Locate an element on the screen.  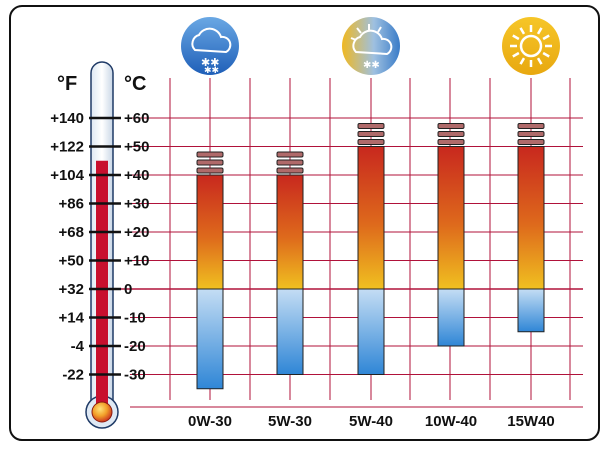
snow-sun-cloud-icon: ✱✱ is located at coordinates (371, 46).